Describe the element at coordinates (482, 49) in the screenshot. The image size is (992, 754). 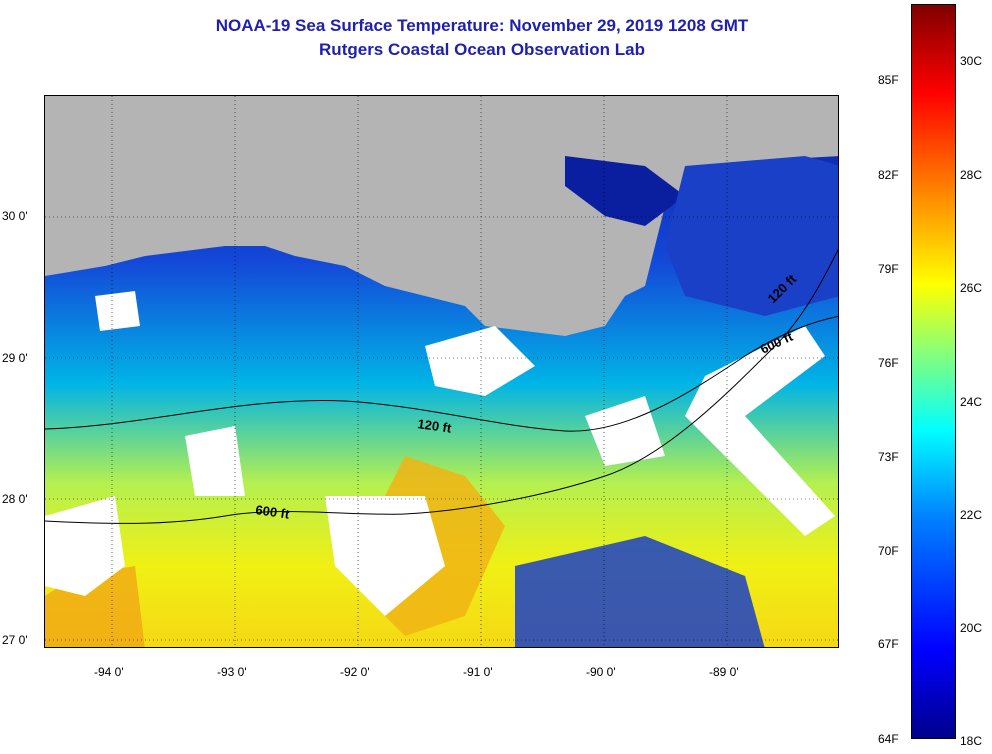
I see `title-line-2: Rutgers Coastal Ocean Observation Lab` at that location.